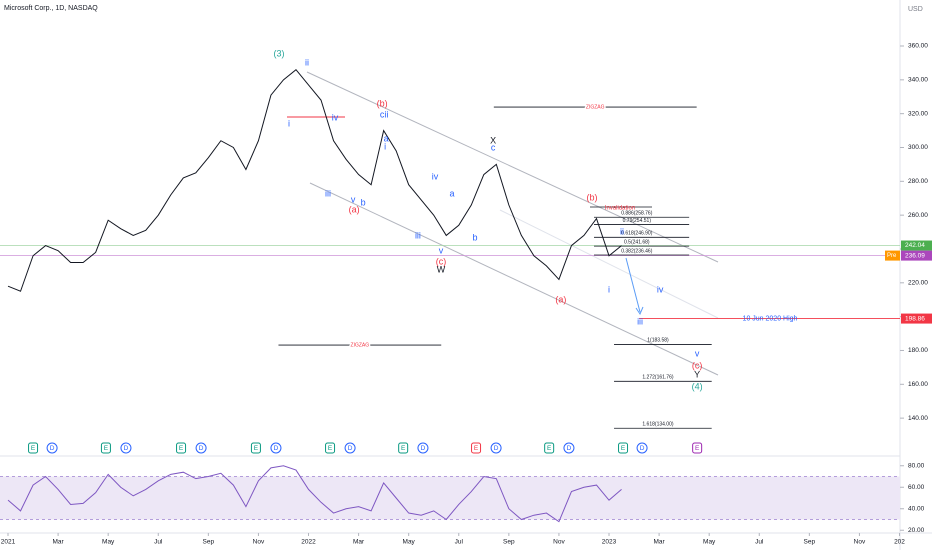  What do you see at coordinates (636, 251) in the screenshot?
I see `fib-label: 0.382(236.46)` at bounding box center [636, 251].